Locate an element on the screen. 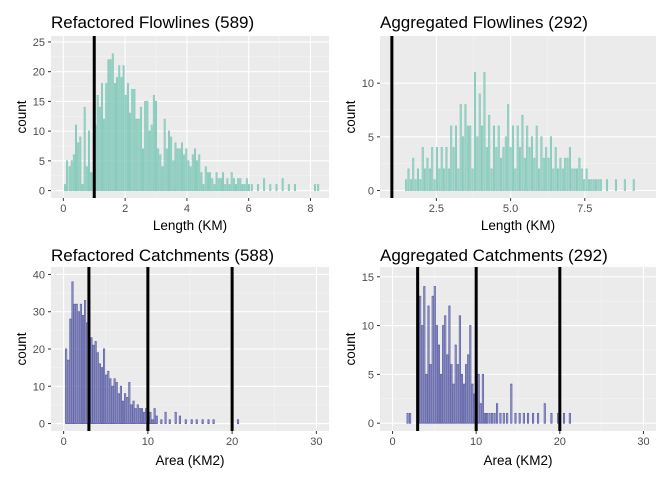 This screenshot has height=480, width=672. y-tick-label: 20 is located at coordinates (39, 73).